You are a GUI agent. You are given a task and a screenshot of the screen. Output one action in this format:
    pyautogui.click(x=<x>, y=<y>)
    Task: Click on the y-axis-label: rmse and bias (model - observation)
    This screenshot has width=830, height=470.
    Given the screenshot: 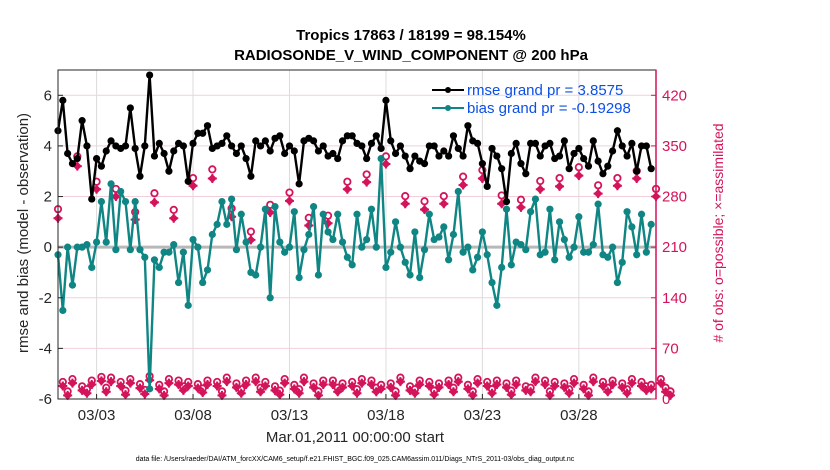 What is the action you would take?
    pyautogui.click(x=23, y=233)
    